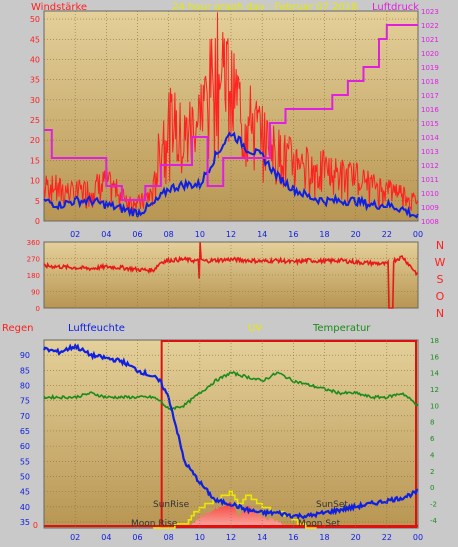  Describe the element at coordinates (430, 138) in the screenshot. I see `y-right-tick-label: 1014` at that location.